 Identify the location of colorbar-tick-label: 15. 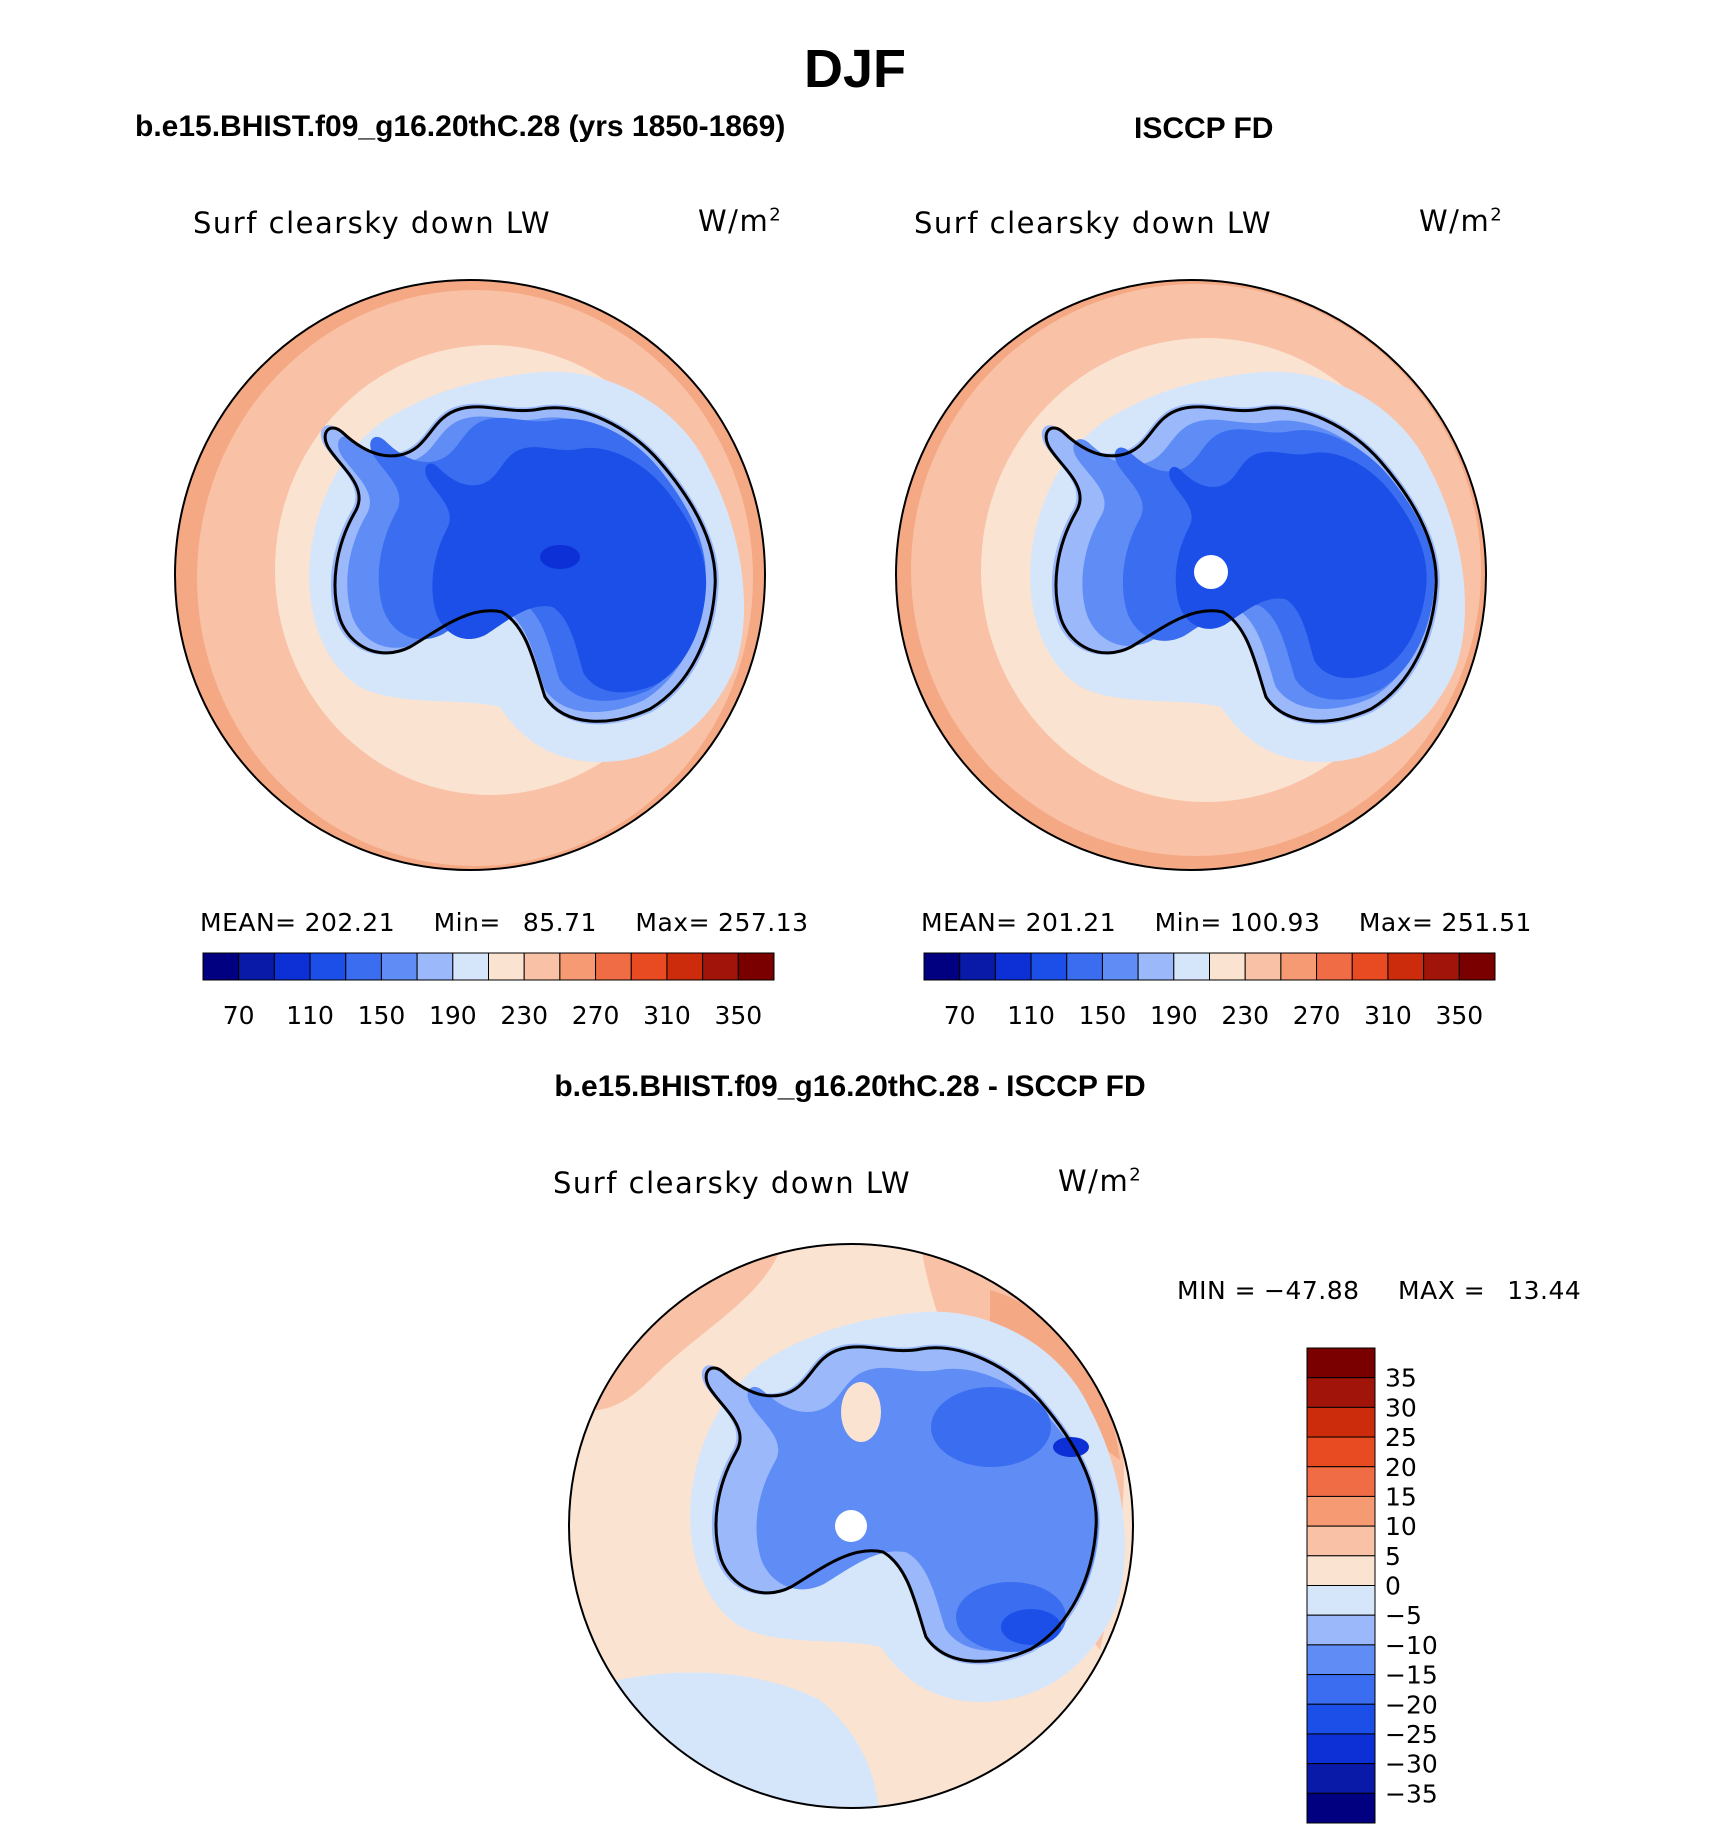
(1401, 1496).